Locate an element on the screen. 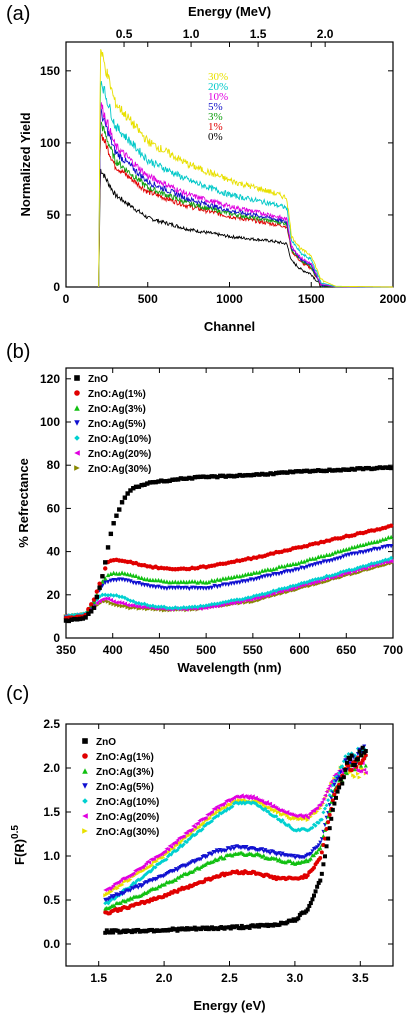 The width and height of the screenshot is (407, 1024). y-axis-label: Normalized Yield is located at coordinates (25, 164).